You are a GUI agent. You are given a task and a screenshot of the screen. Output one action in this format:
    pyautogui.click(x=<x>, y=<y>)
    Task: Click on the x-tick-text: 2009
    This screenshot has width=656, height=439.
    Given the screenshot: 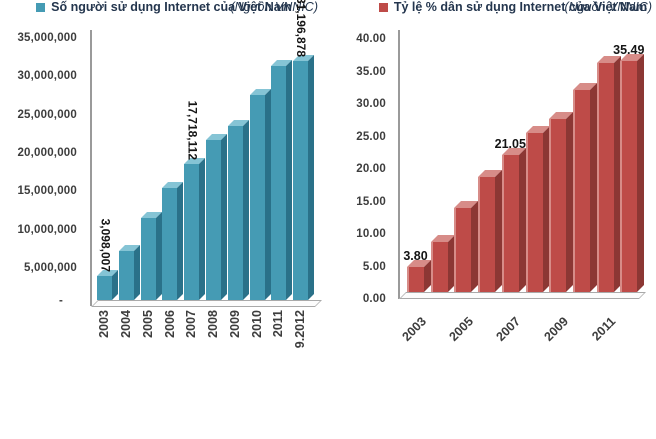 What is the action you would take?
    pyautogui.click(x=556, y=329)
    